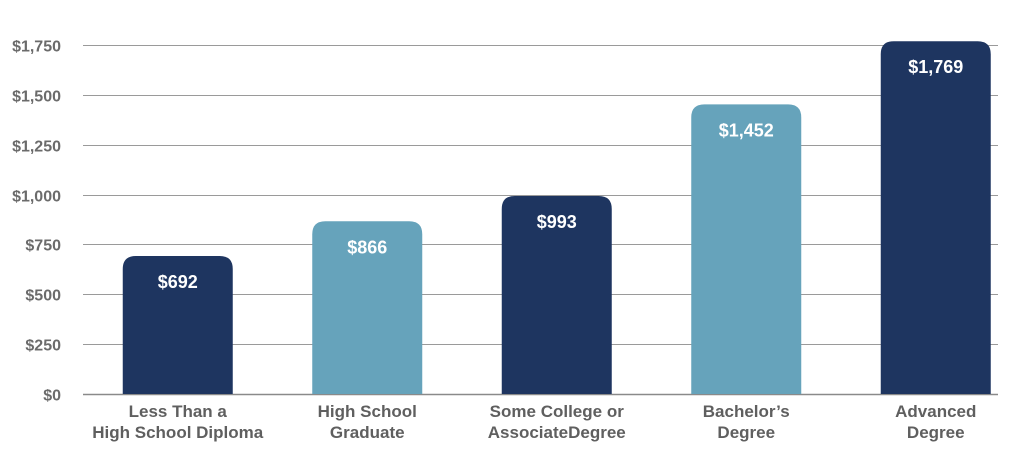  What do you see at coordinates (557, 222) in the screenshot?
I see `bar-value-label: $993` at bounding box center [557, 222].